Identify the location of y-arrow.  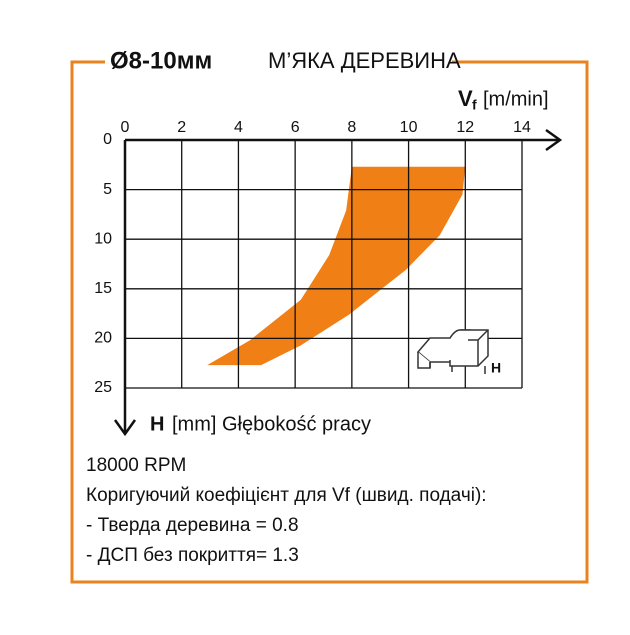
(125, 428).